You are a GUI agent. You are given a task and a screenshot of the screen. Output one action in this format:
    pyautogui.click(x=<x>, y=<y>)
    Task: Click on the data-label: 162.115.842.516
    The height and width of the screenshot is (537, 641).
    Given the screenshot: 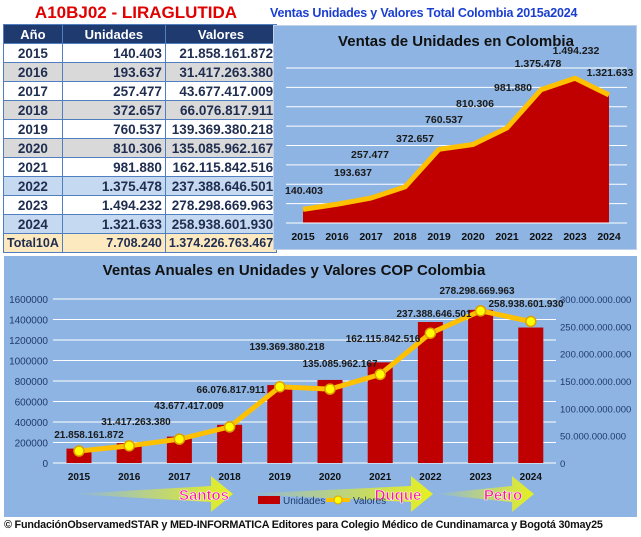 What is the action you would take?
    pyautogui.click(x=383, y=339)
    